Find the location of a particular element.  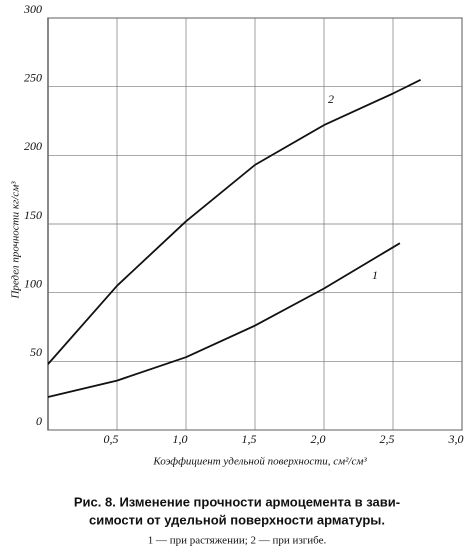

y-tick-label: 300 is located at coordinates (32, 9).